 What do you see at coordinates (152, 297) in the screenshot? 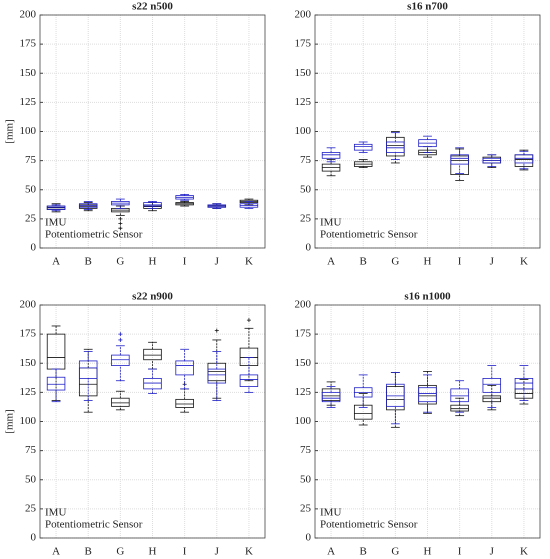
I see `chart-title: s22 n900` at bounding box center [152, 297].